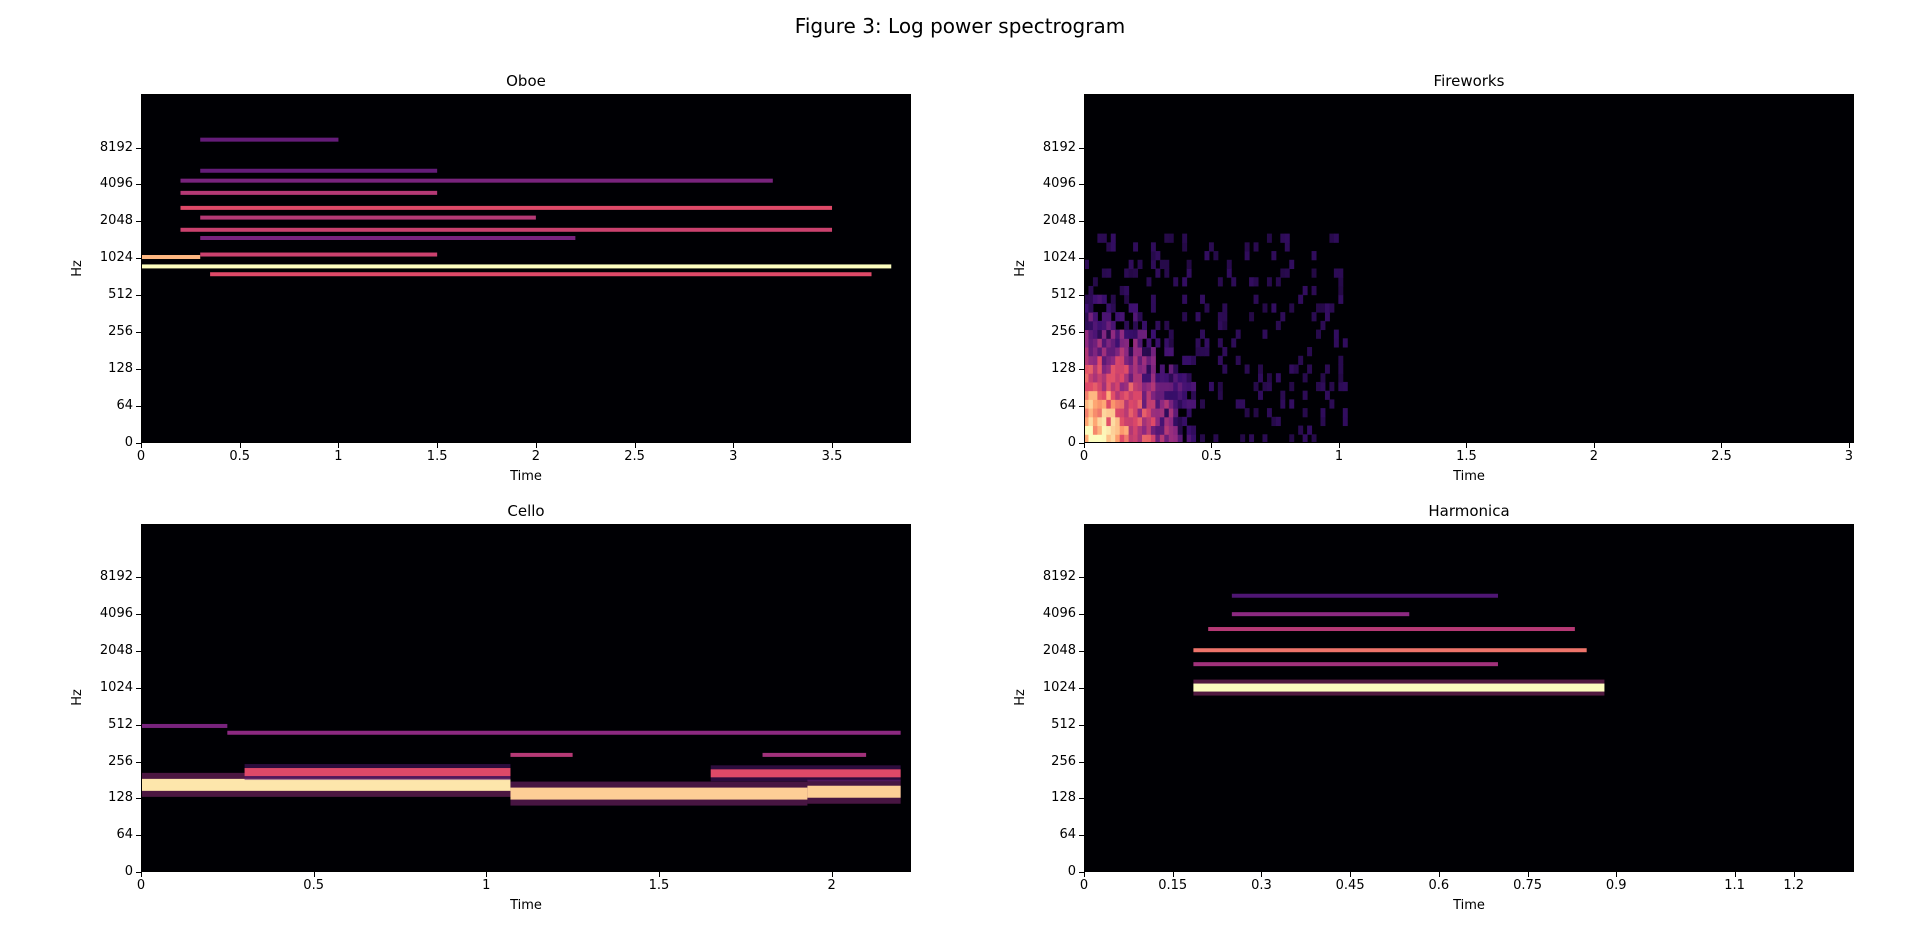 This screenshot has width=1920, height=944. What do you see at coordinates (1339, 456) in the screenshot?
I see `x-tick-label: 1` at bounding box center [1339, 456].